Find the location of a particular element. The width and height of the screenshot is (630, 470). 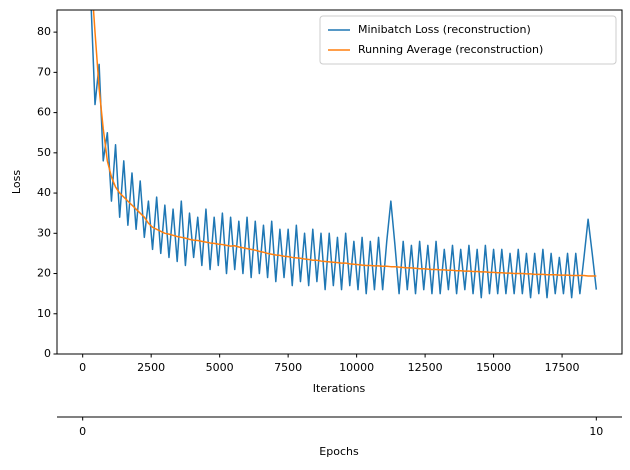

y-tick-label: 40 is located at coordinates (44, 192).